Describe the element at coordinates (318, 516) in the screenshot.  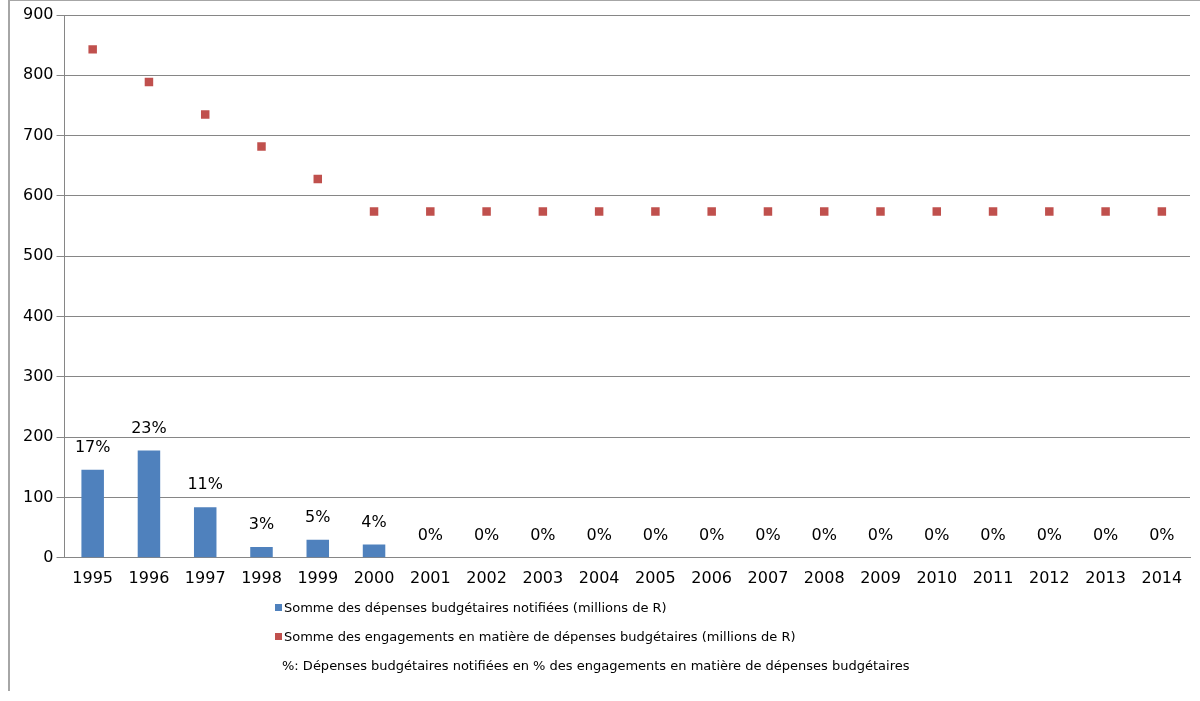
I see `annotation: 5%` at that location.